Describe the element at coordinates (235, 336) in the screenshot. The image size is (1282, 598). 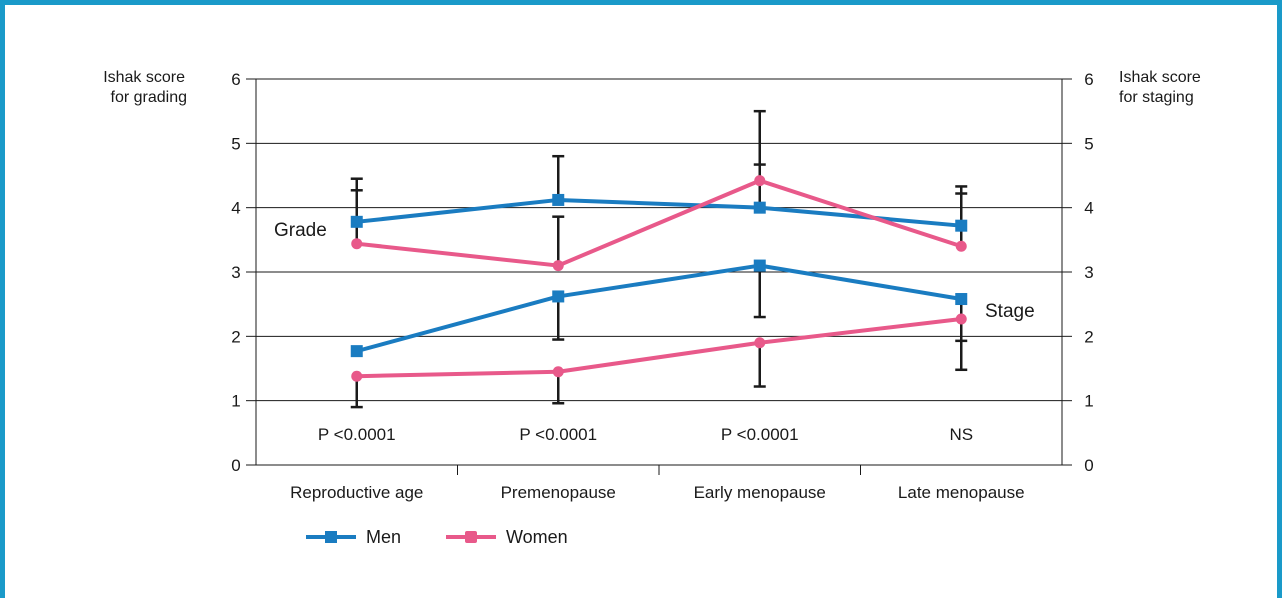
I see `left-tick-label-2: 2` at that location.